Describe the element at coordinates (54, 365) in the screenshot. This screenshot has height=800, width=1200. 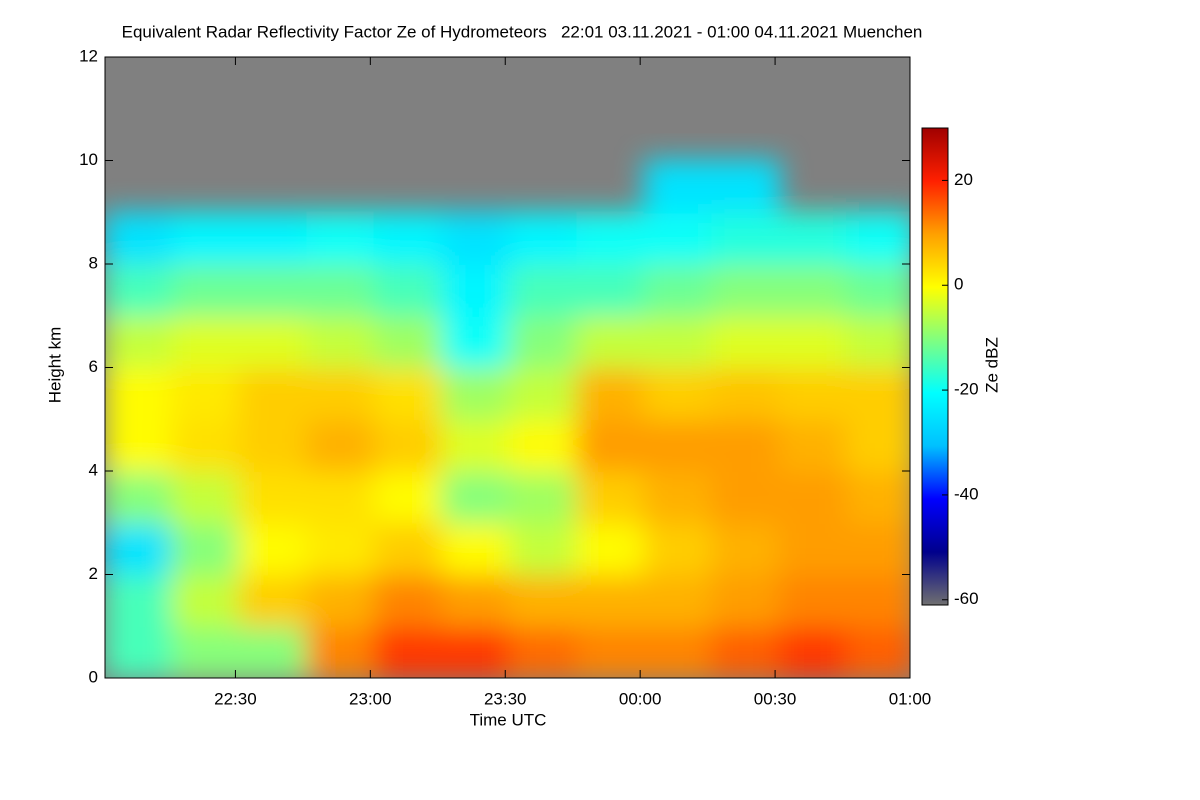
I see `y-axis-label: Height km` at that location.